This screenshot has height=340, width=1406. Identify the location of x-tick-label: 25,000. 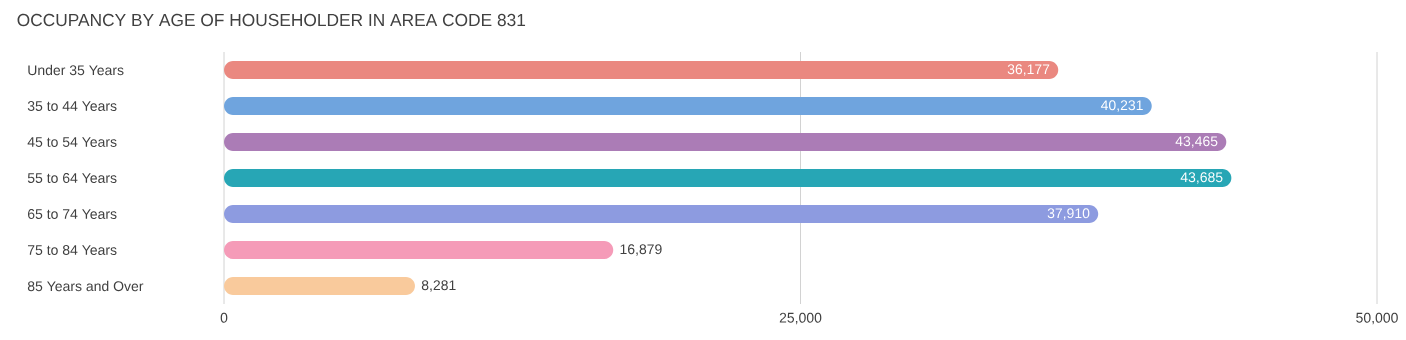
(800, 318).